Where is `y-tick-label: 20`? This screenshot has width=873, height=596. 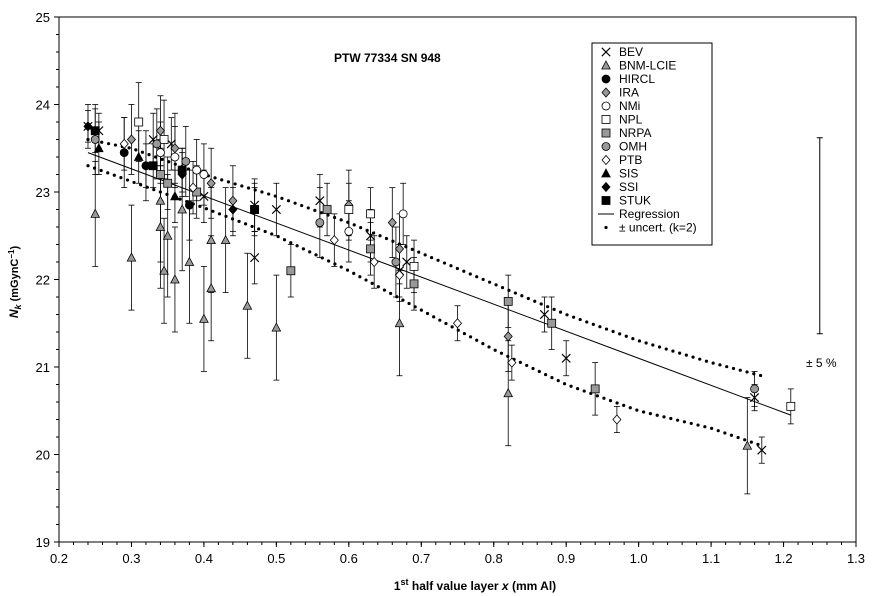
y-tick-label: 20 is located at coordinates (43, 455).